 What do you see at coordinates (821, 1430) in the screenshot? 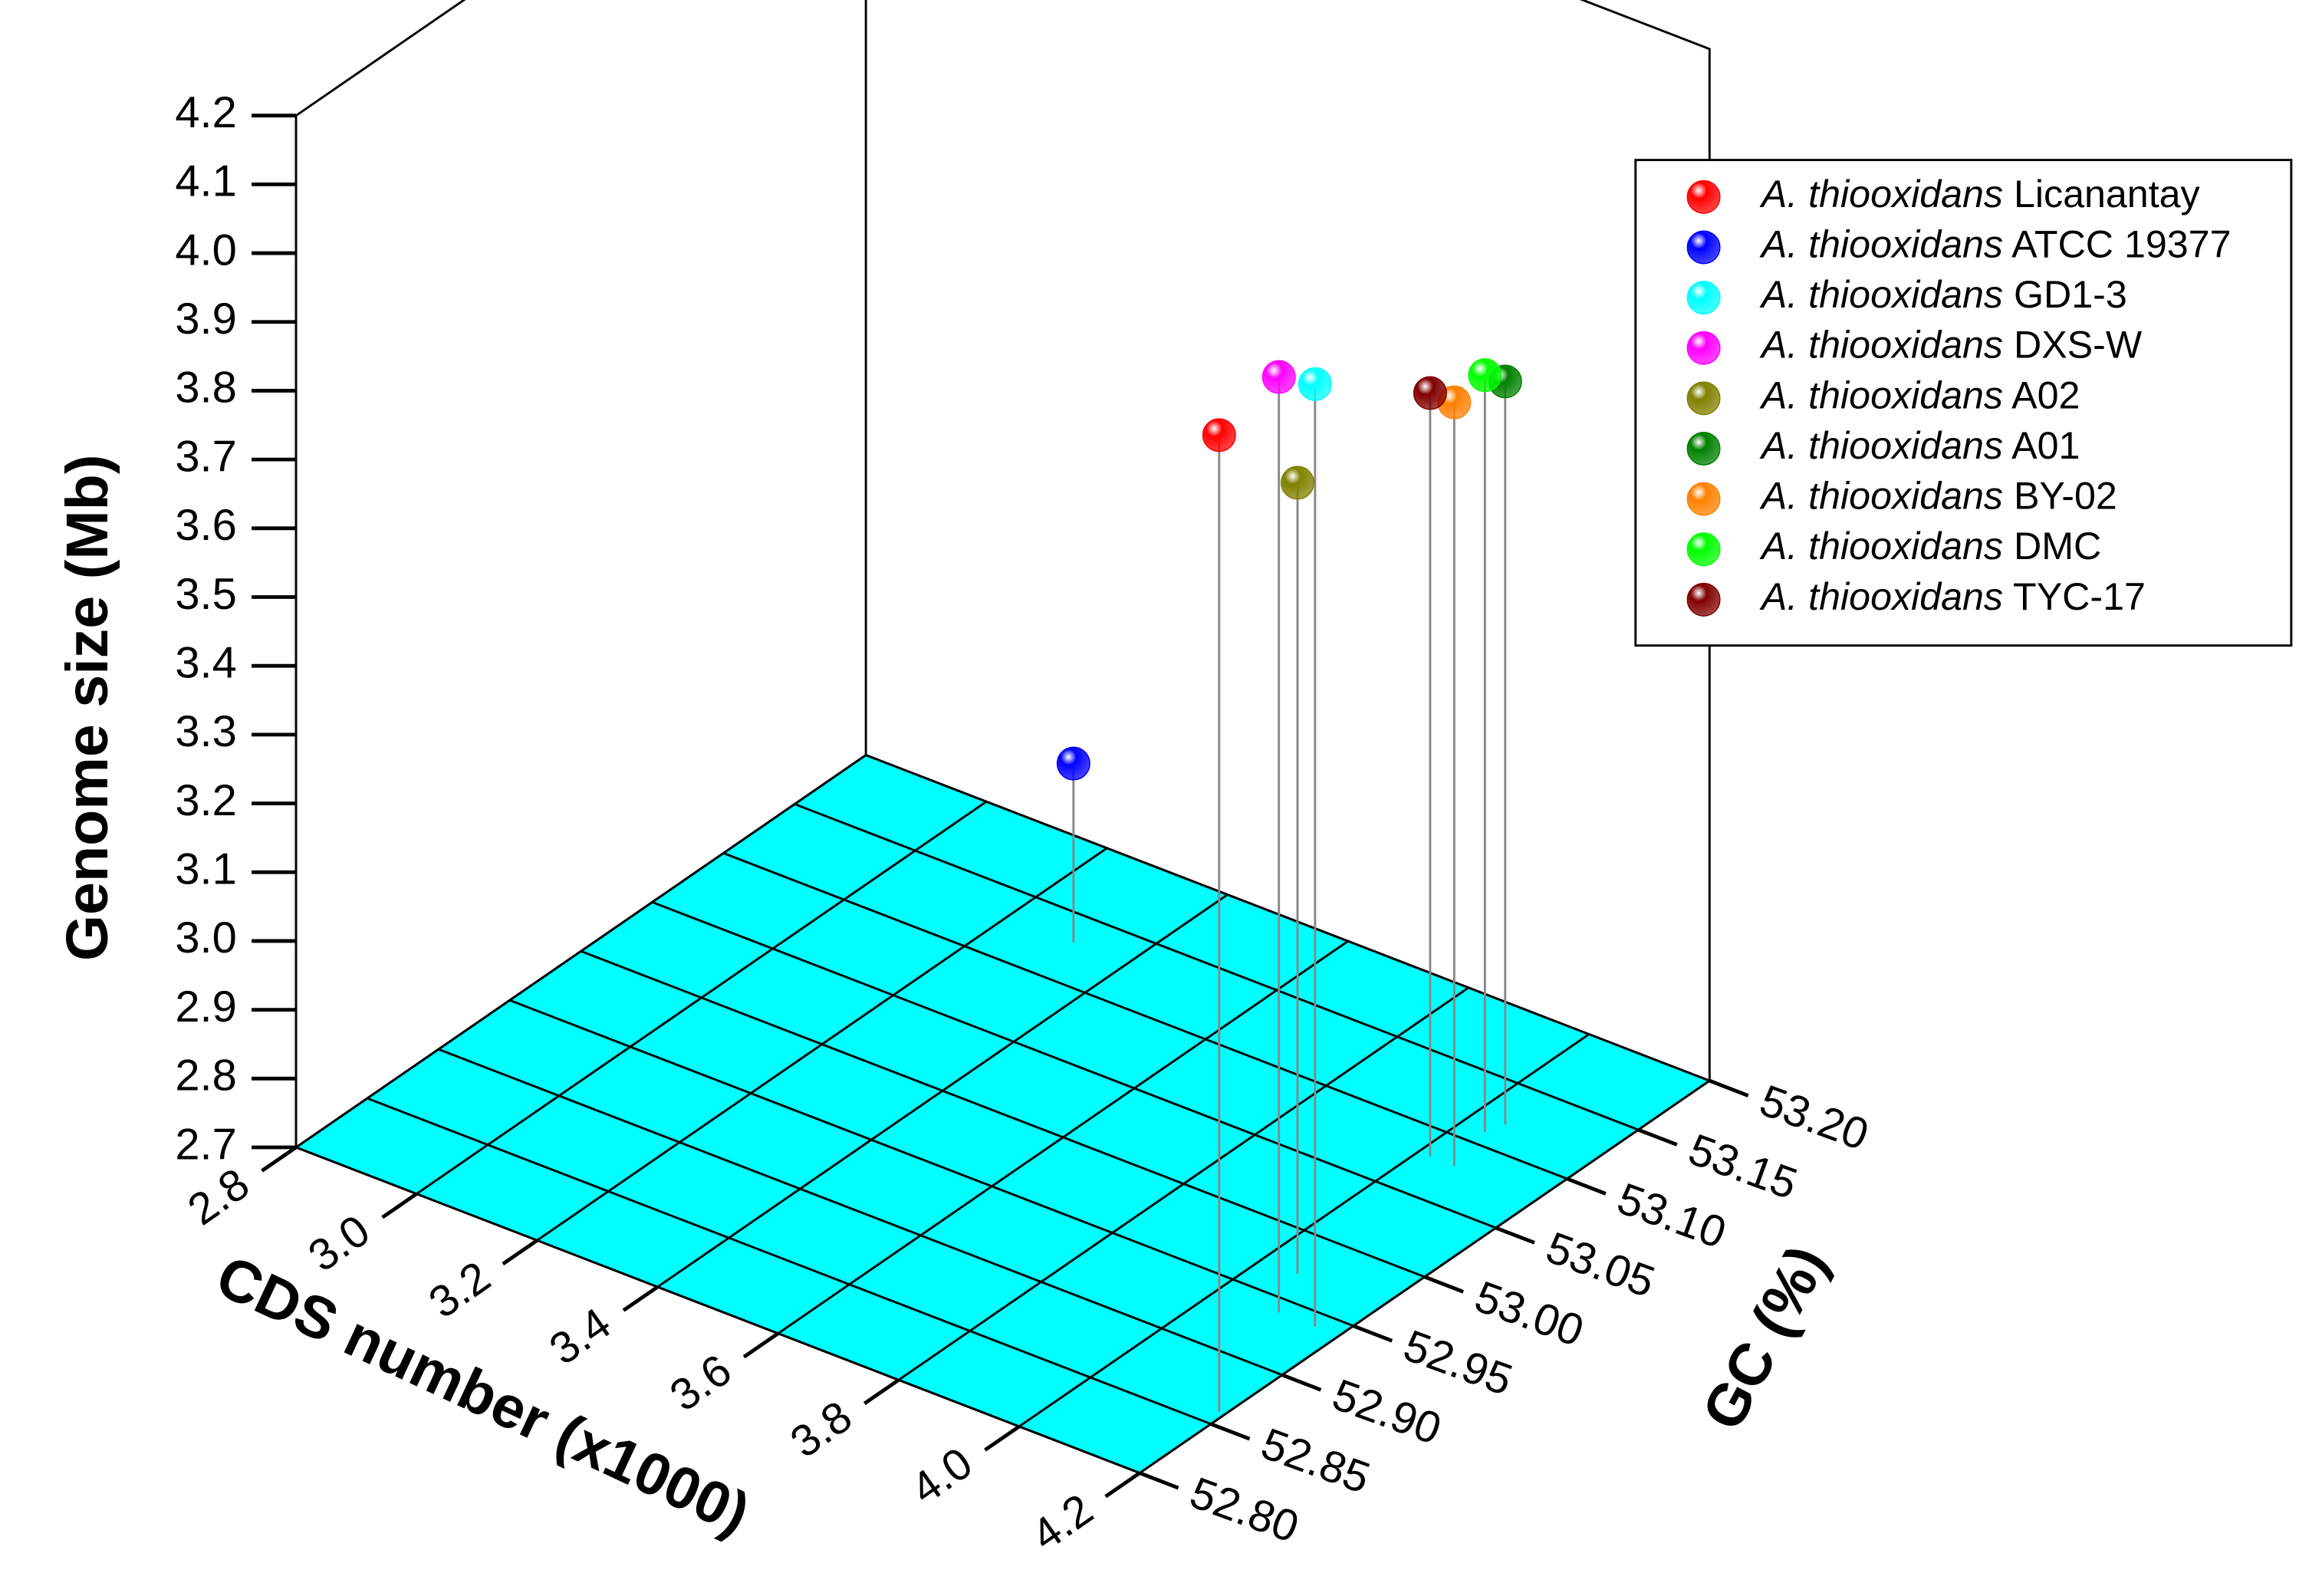
I see `x-tick-label: 3.8` at bounding box center [821, 1430].